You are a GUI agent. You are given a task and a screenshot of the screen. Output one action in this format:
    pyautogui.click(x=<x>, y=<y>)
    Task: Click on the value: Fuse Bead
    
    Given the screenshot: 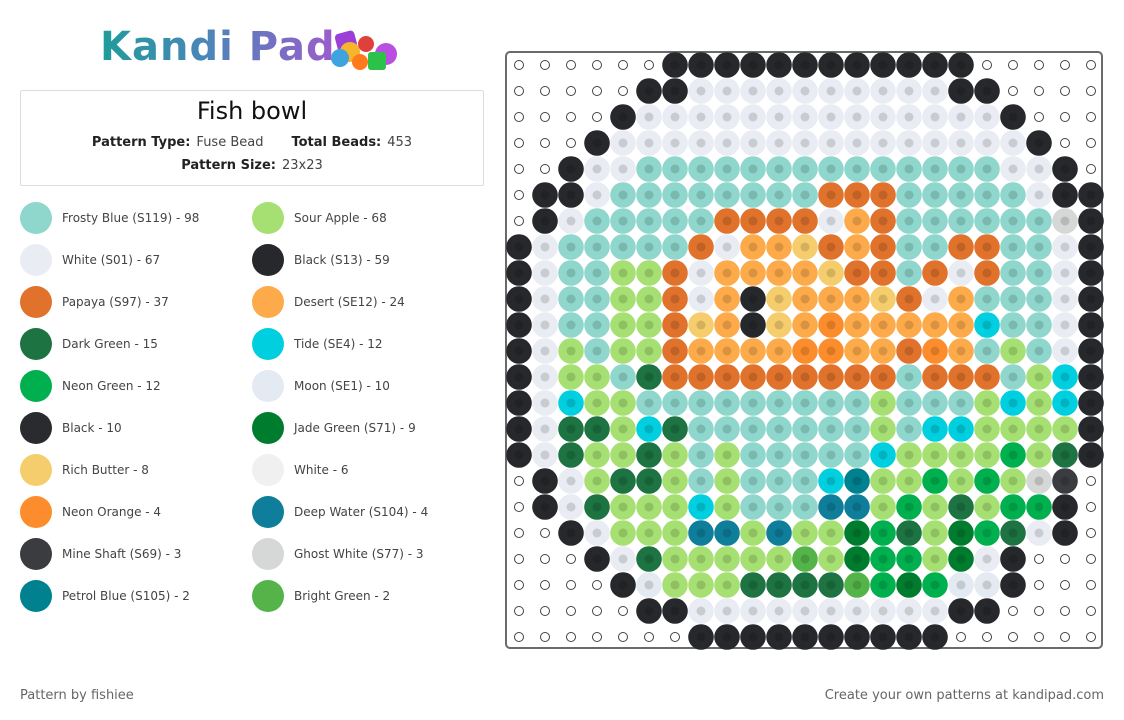 What is the action you would take?
    pyautogui.click(x=230, y=142)
    